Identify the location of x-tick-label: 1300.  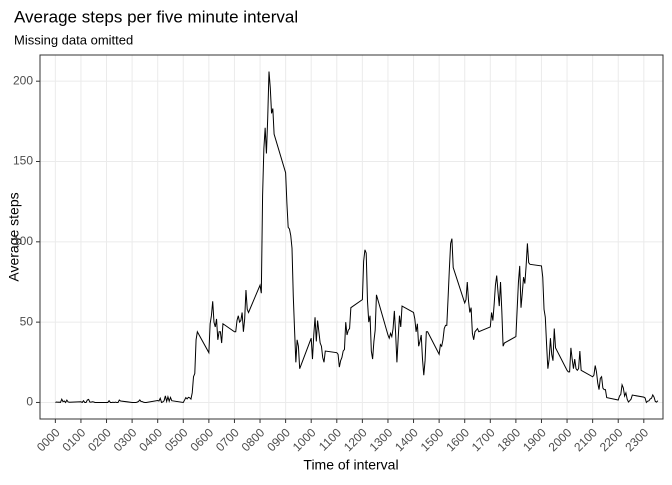
(381, 439).